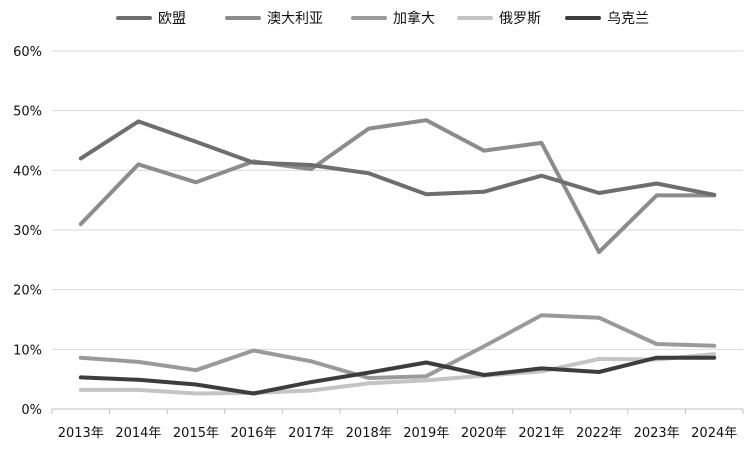 The image size is (753, 451). I want to click on legend-label: 欧盟, so click(172, 19).